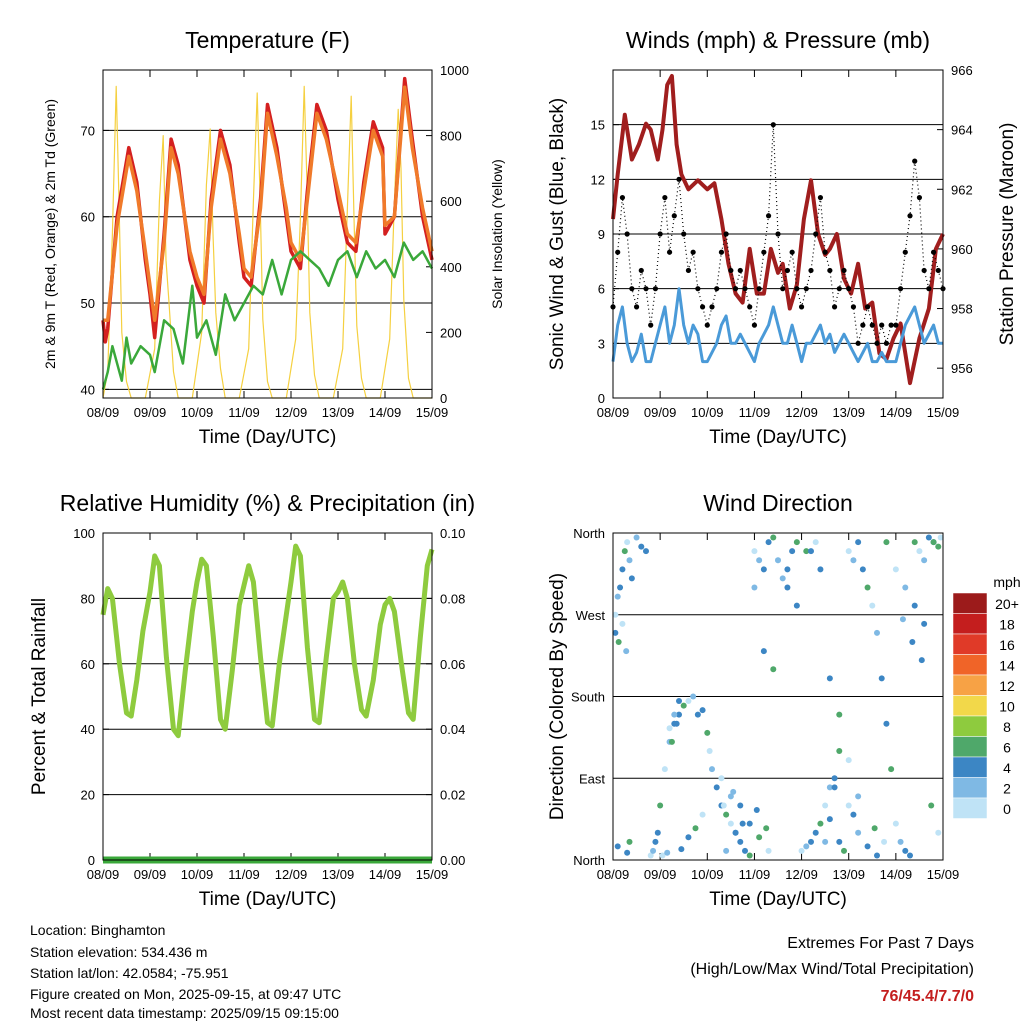 The height and width of the screenshot is (1024, 1024). What do you see at coordinates (452, 795) in the screenshot?
I see `y2-tick-label: 0.02` at bounding box center [452, 795].